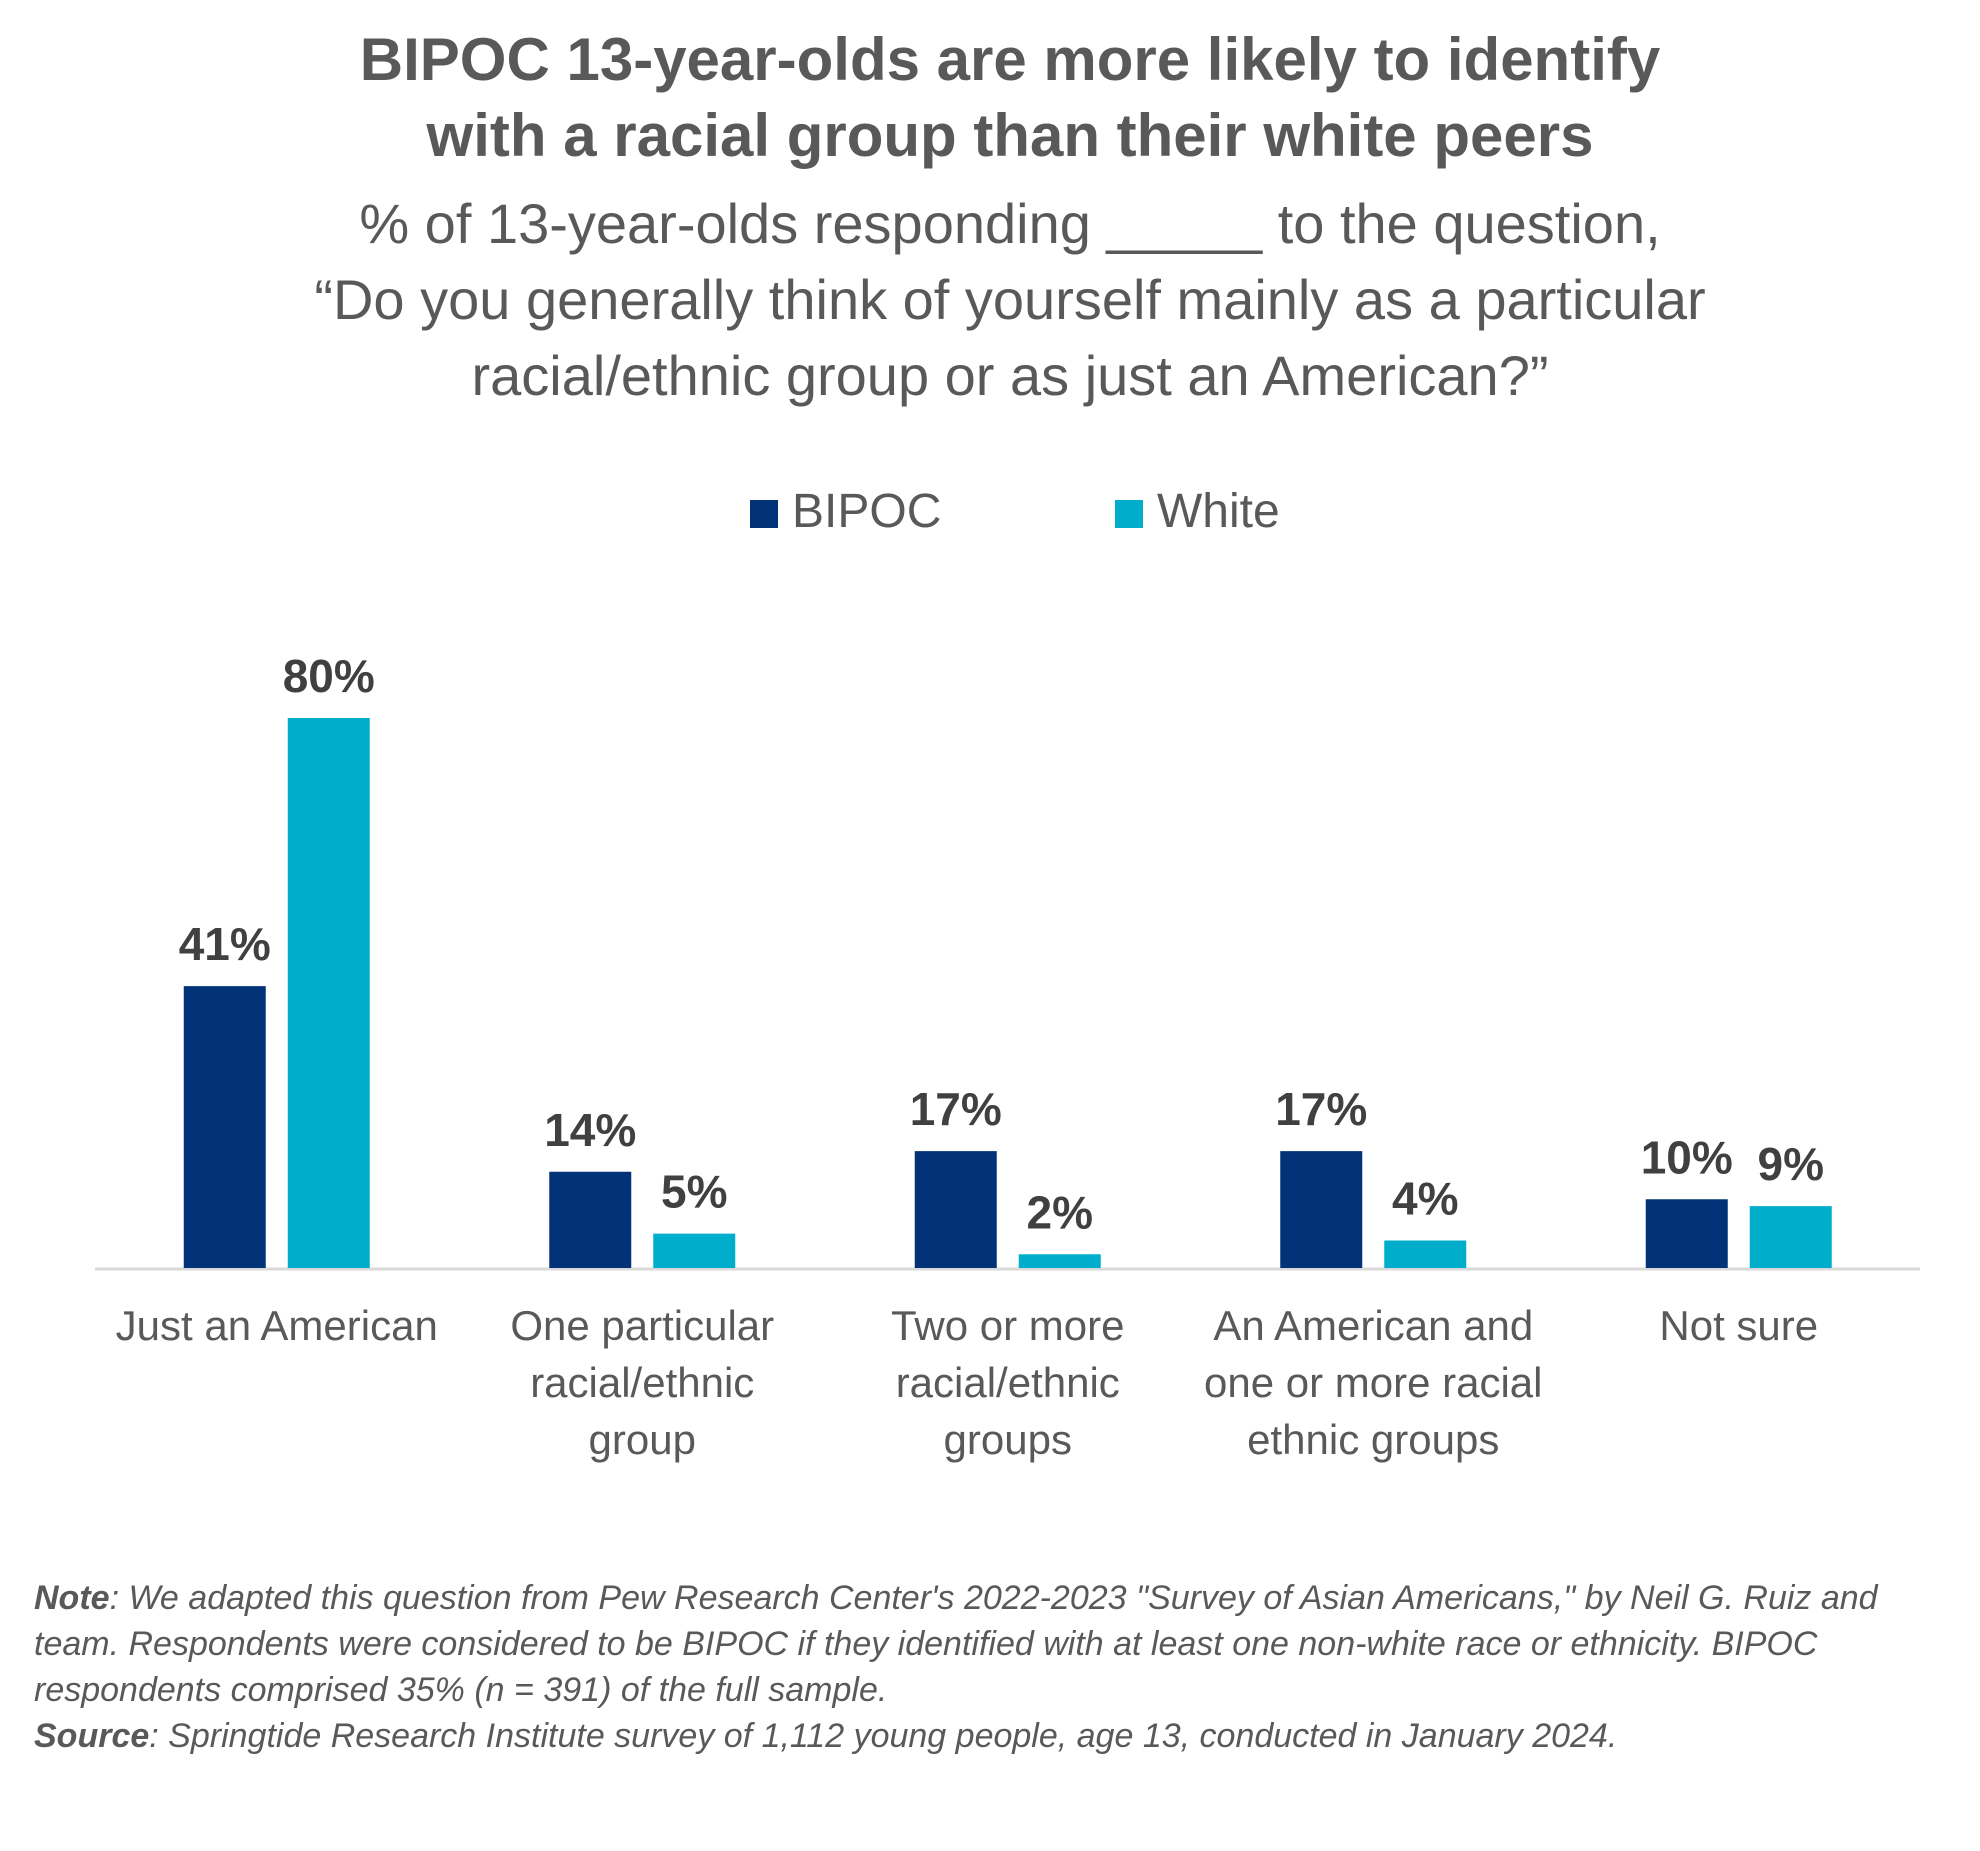 This screenshot has width=1980, height=1851. What do you see at coordinates (1373, 1382) in the screenshot?
I see `category-label-3-line-1: one or more racial` at bounding box center [1373, 1382].